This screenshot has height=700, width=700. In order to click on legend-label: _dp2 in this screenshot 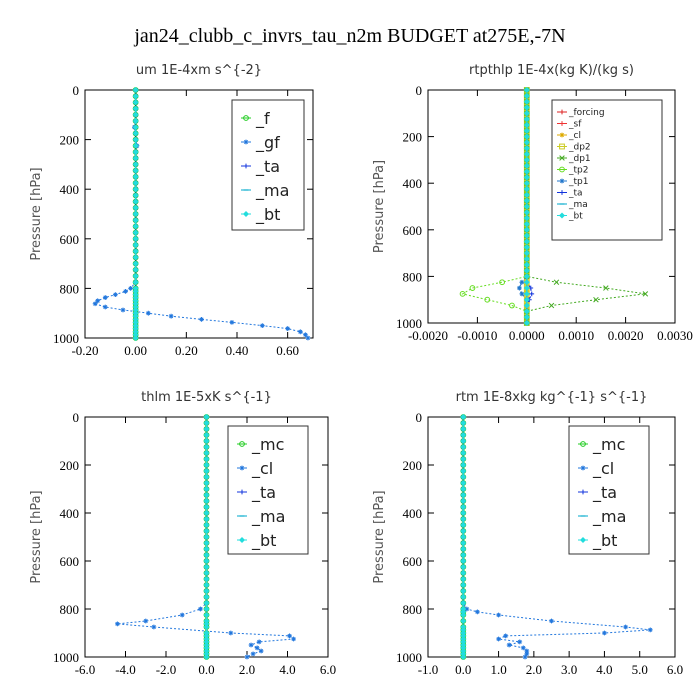, I will do `click(579, 148)`.